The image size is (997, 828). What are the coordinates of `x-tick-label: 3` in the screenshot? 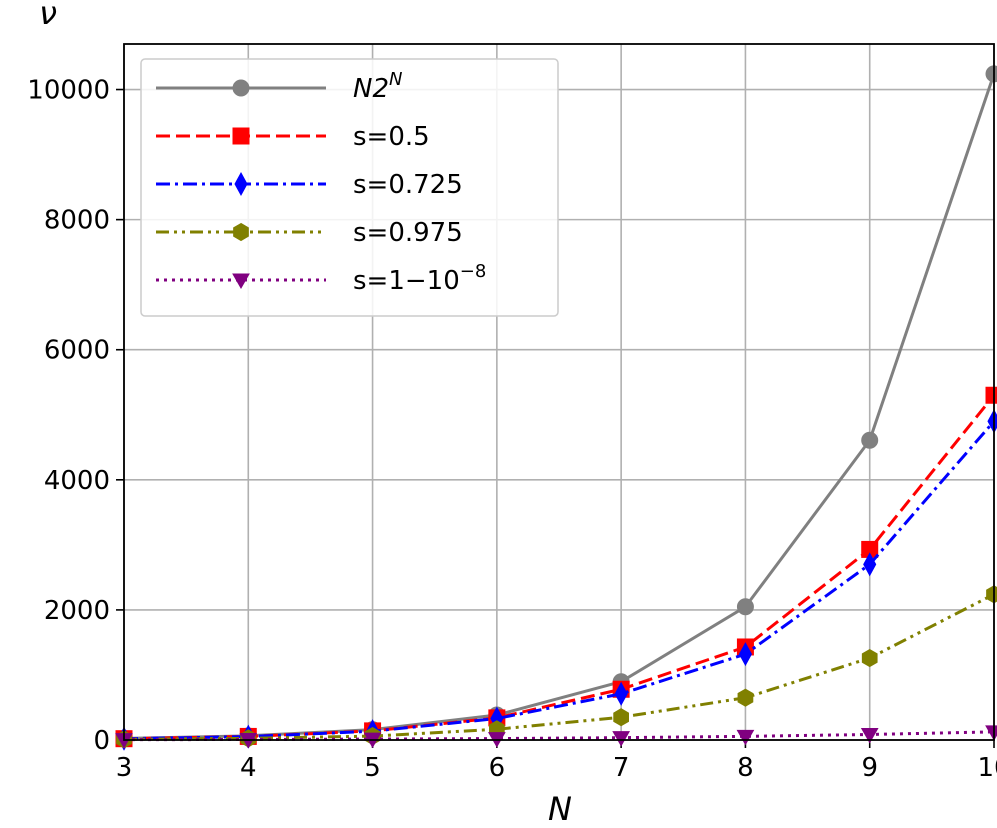 It's located at (124, 768).